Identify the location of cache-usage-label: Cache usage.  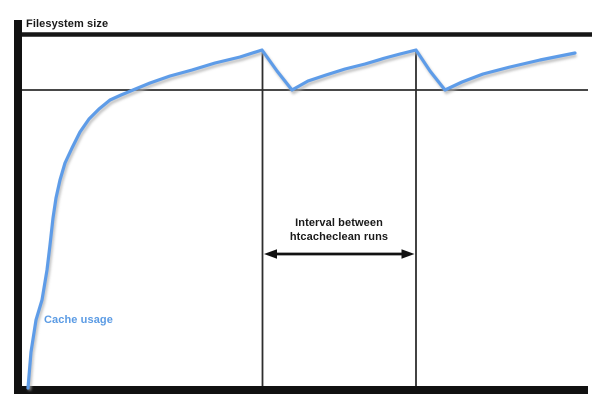
(78, 320).